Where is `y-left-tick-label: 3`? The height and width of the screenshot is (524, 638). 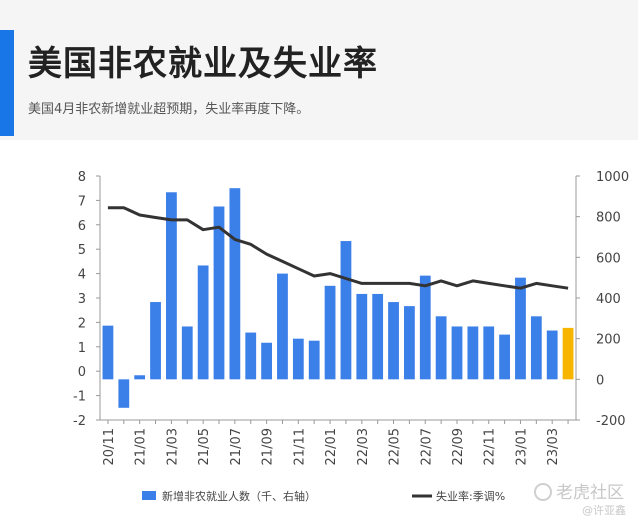
y-left-tick-label: 3 is located at coordinates (82, 299).